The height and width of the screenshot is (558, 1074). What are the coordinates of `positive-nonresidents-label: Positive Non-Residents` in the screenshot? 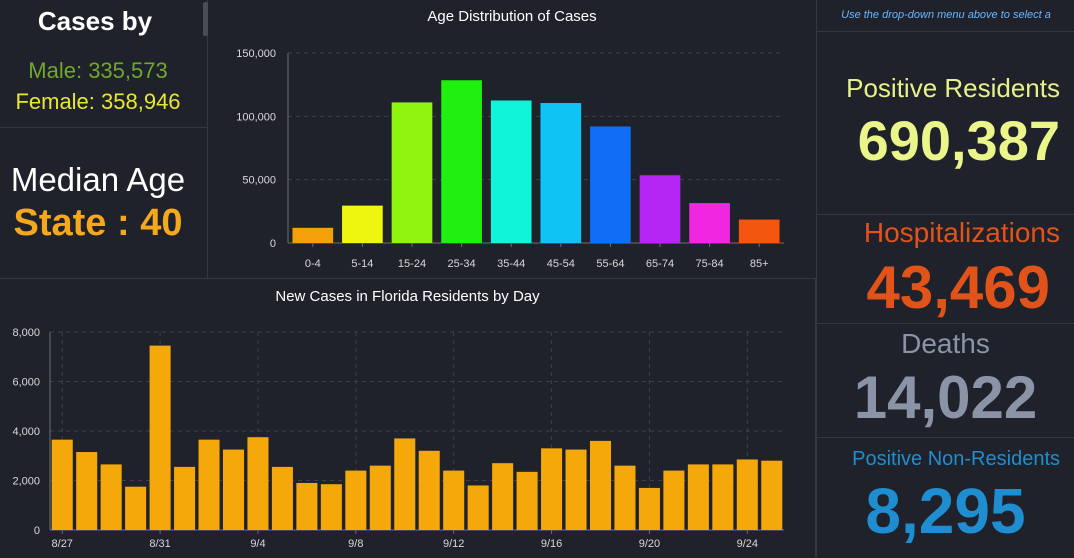 It's located at (956, 459).